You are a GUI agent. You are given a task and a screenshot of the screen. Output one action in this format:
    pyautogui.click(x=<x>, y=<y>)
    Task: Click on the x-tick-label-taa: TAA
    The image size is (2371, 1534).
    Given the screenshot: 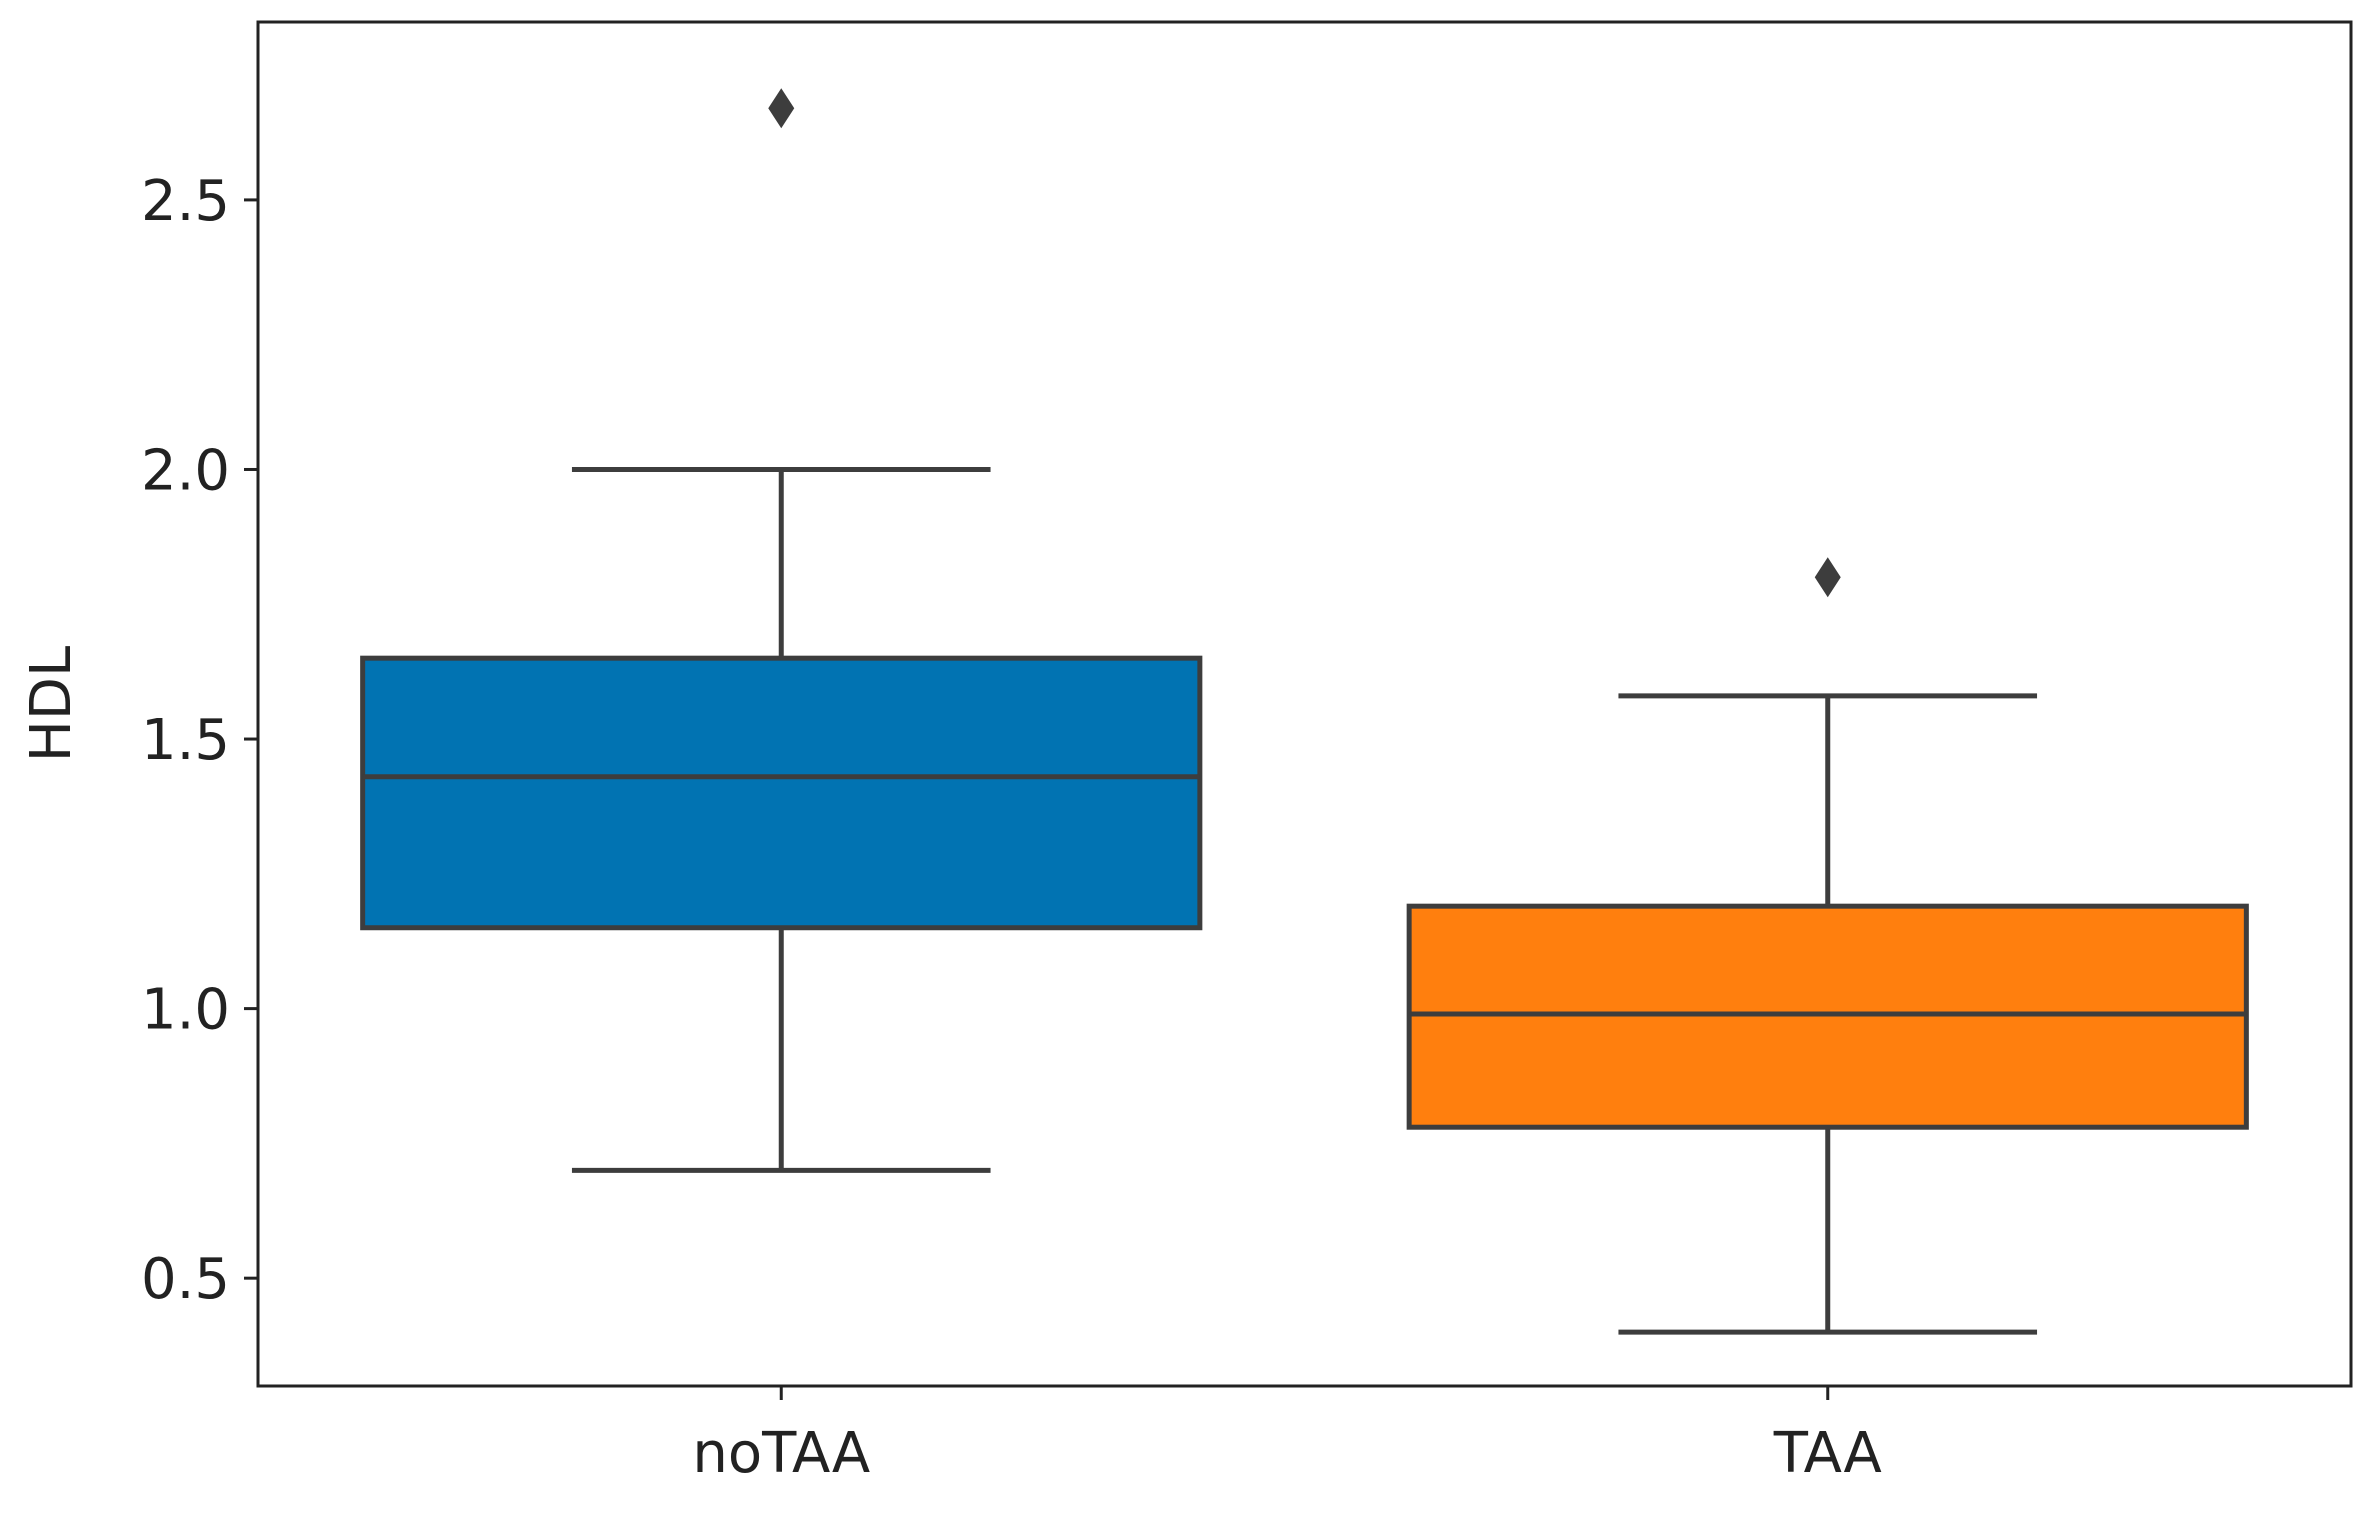 What is the action you would take?
    pyautogui.click(x=1827, y=1453)
    